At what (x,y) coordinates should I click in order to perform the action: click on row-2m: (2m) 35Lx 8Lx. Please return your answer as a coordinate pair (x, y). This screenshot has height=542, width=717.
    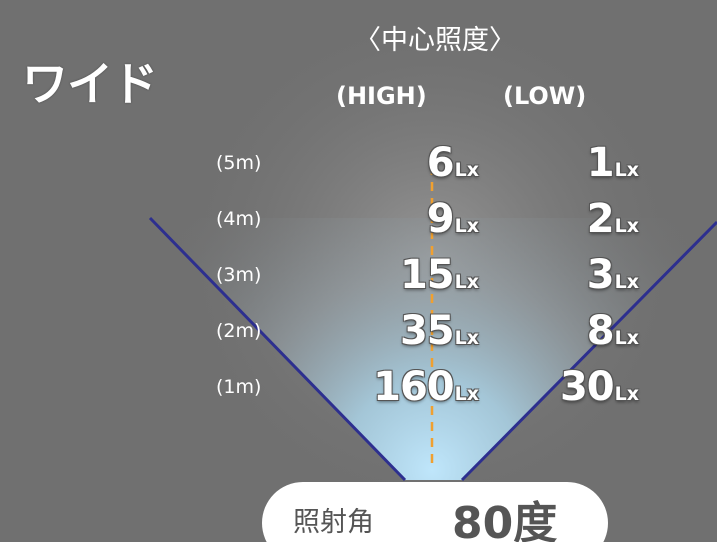
    Looking at the image, I should click on (358, 333).